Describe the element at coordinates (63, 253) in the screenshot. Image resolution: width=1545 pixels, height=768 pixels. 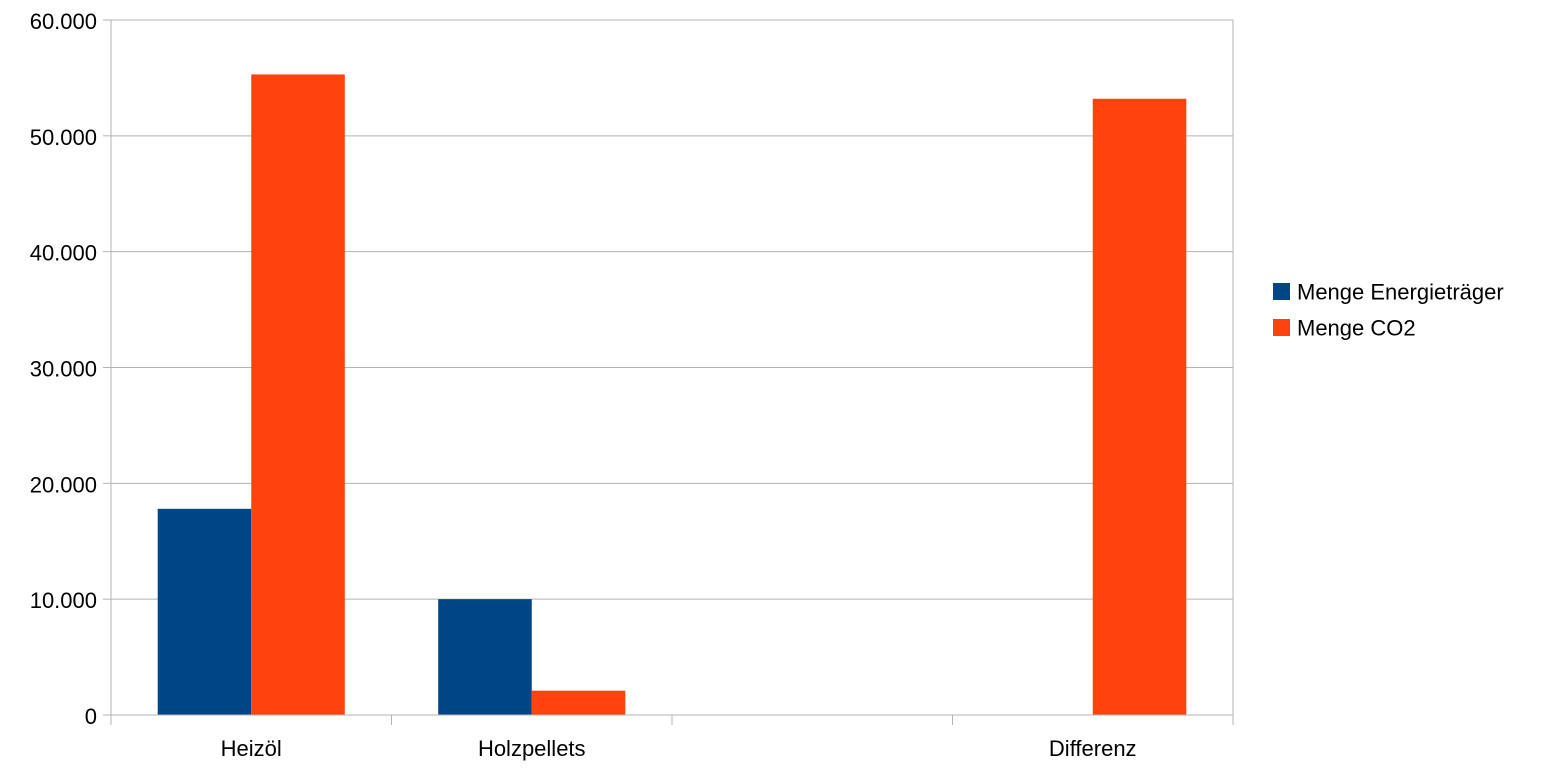
I see `y-tick-label-4: 40.000` at that location.